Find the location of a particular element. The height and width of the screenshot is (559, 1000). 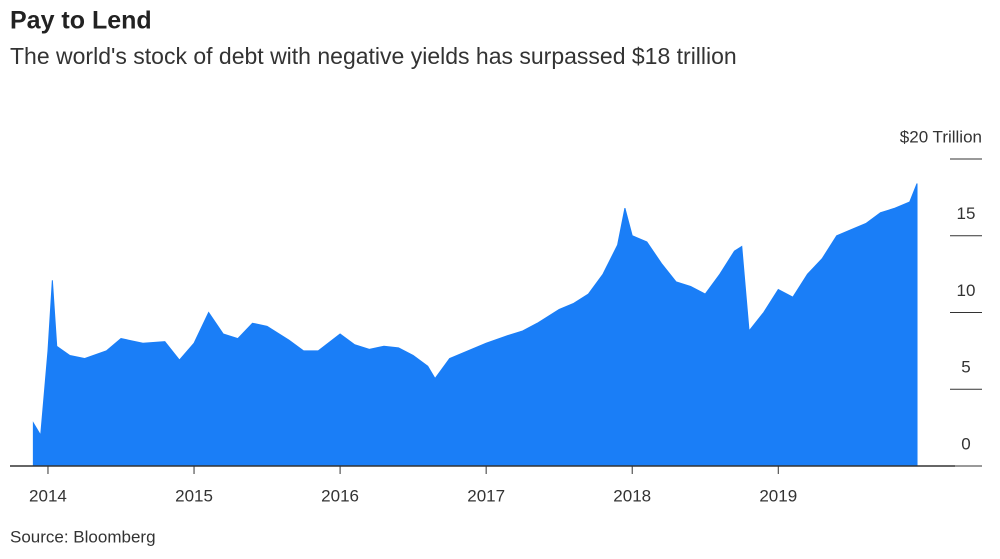

x-tick-label: 2019 is located at coordinates (778, 495).